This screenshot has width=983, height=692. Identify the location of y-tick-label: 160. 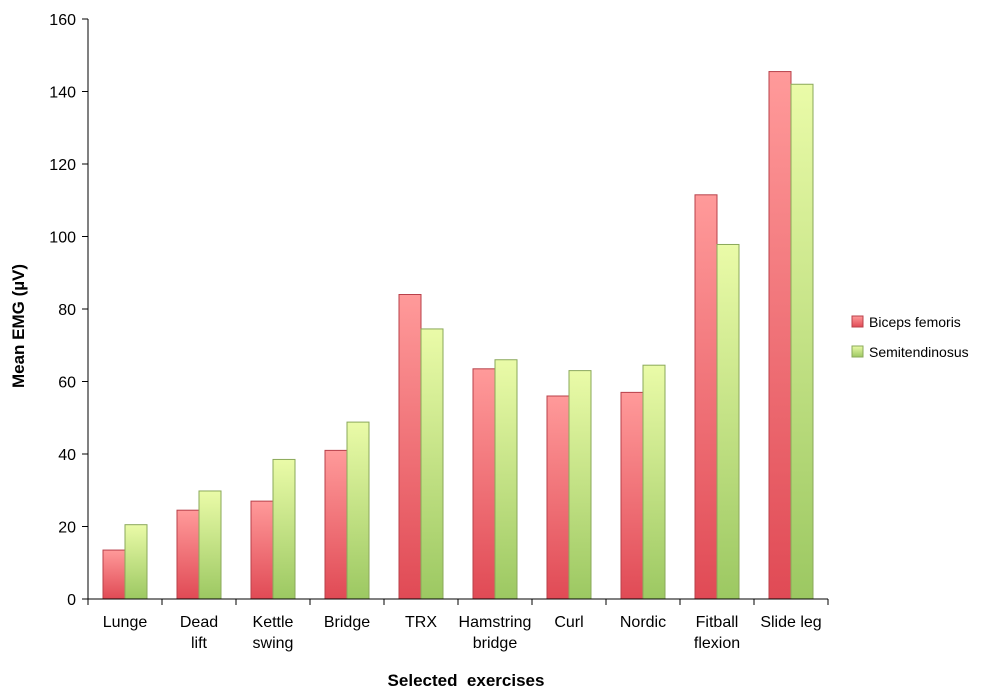
(62, 20).